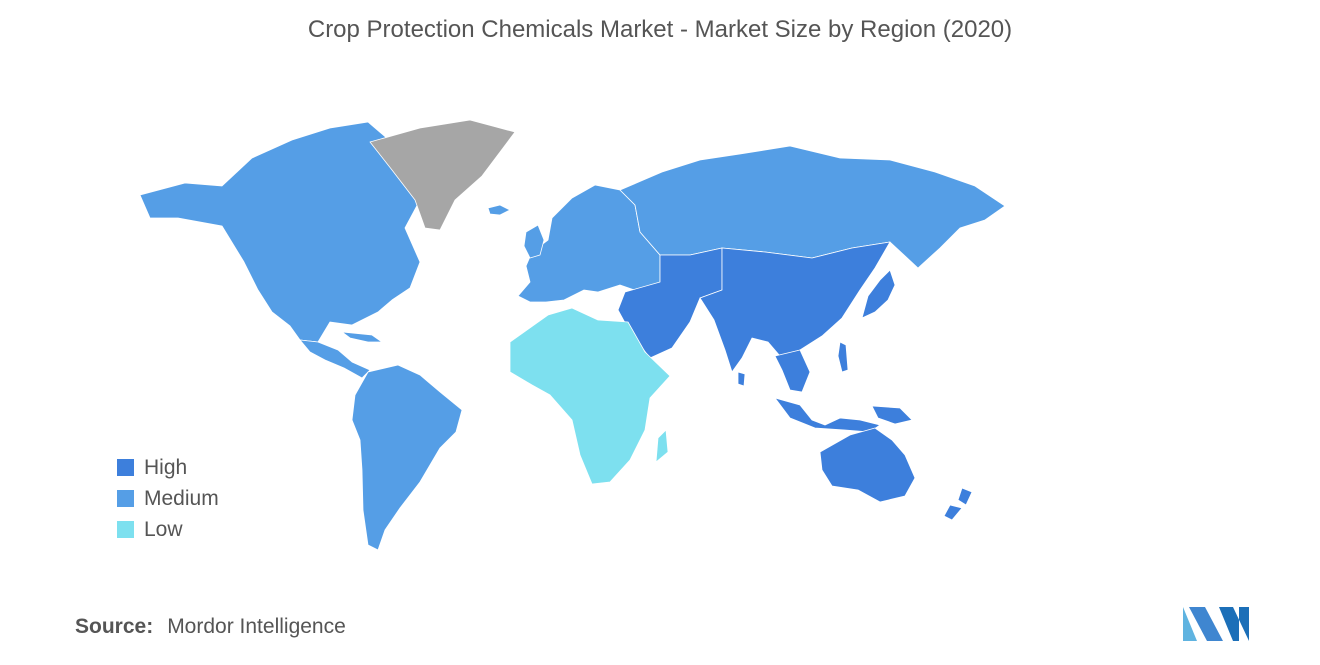  What do you see at coordinates (792, 371) in the screenshot?
I see `region-southeast-asia` at bounding box center [792, 371].